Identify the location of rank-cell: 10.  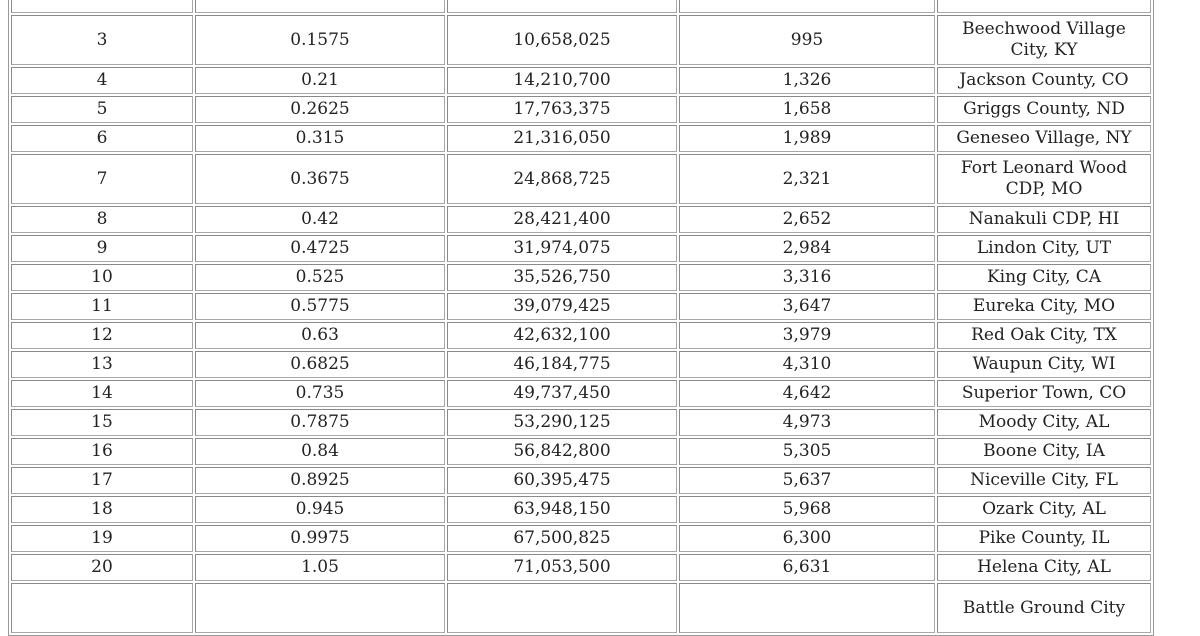
(102, 277).